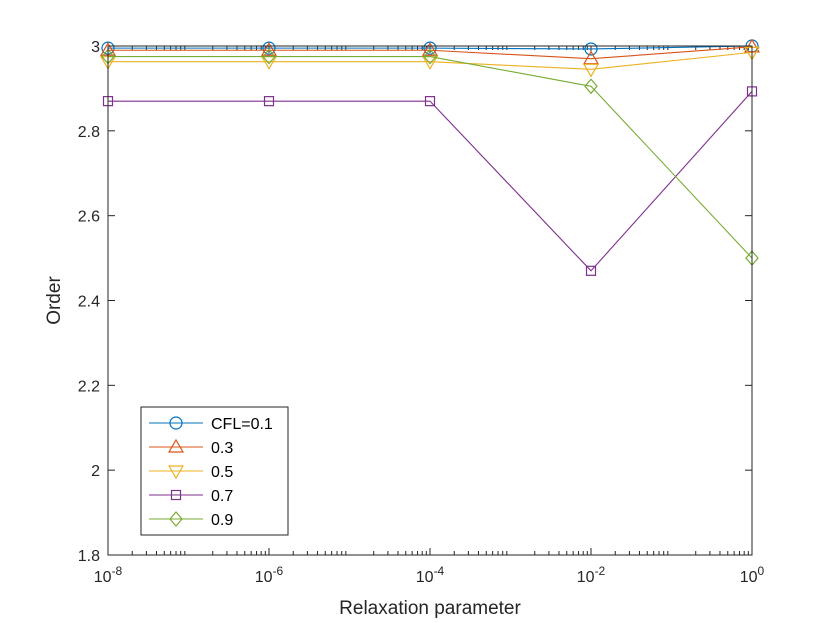 The width and height of the screenshot is (830, 623). What do you see at coordinates (191, 447) in the screenshot?
I see `legend-item: 0.3` at bounding box center [191, 447].